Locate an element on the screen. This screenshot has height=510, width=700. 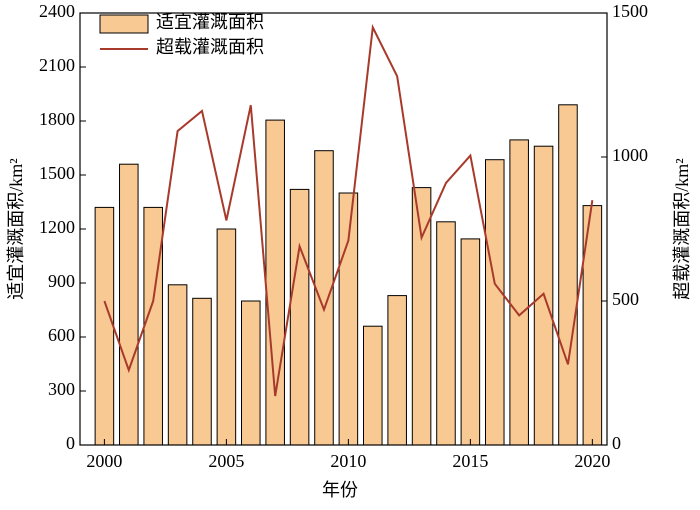
x-tick-label: 2000 is located at coordinates (104, 461).